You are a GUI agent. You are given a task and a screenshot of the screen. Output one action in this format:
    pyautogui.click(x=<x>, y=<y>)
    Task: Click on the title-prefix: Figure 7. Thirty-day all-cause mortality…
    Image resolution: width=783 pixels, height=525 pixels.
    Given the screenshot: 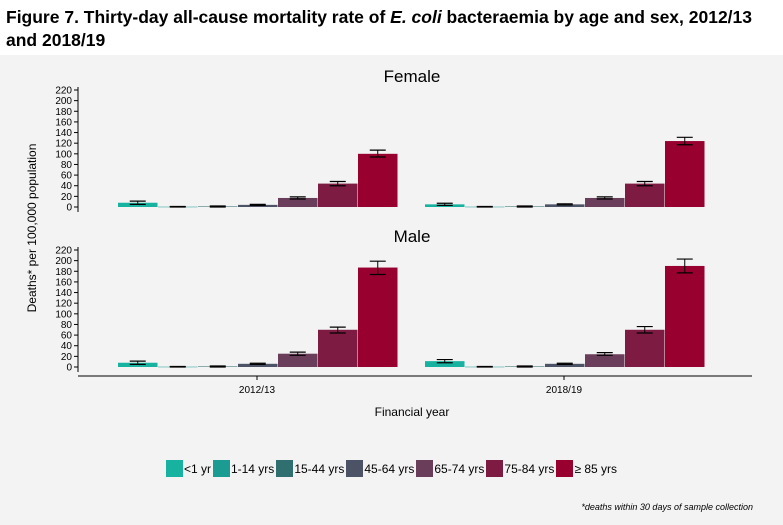 What is the action you would take?
    pyautogui.click(x=198, y=17)
    